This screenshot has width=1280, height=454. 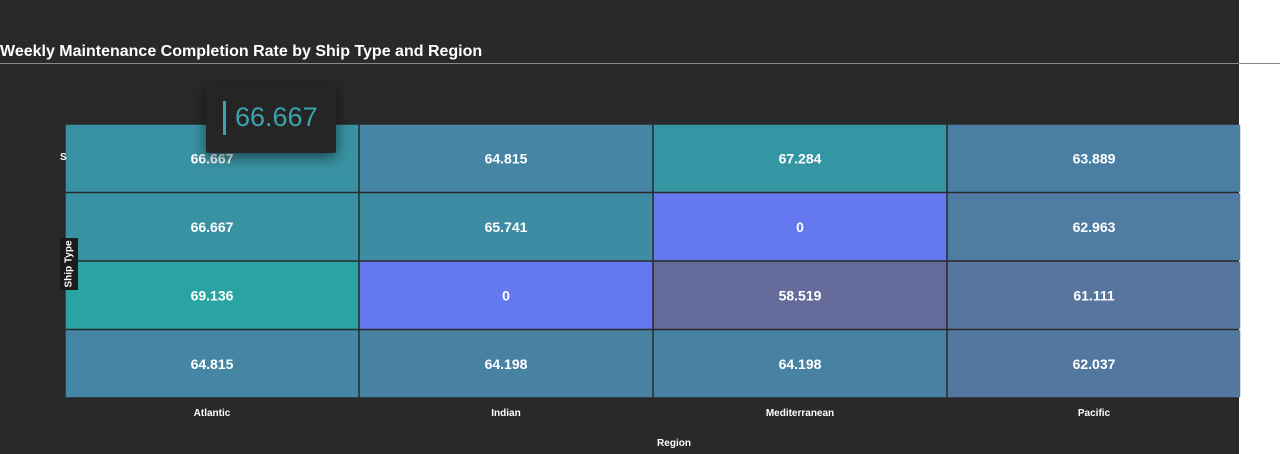 What do you see at coordinates (1094, 413) in the screenshot?
I see `x-tick-label: Pacific` at bounding box center [1094, 413].